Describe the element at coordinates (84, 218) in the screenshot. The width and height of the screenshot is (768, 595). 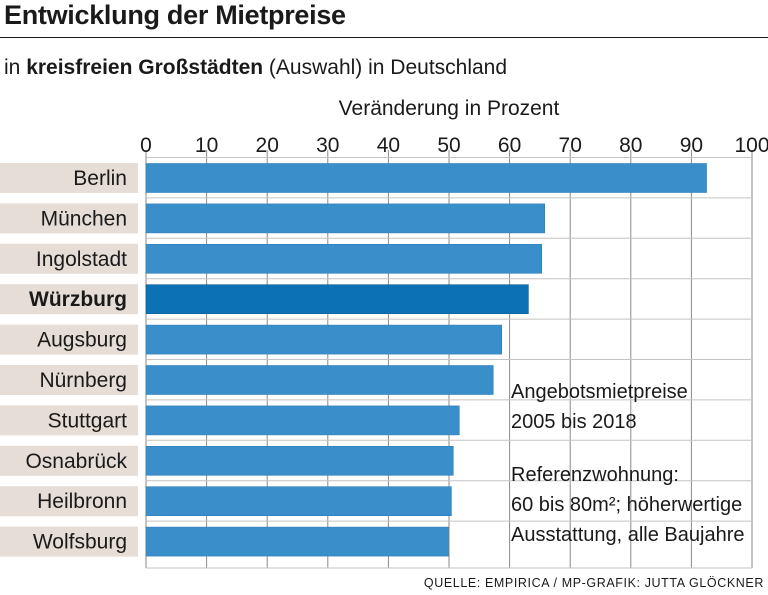
I see `category-label: München` at that location.